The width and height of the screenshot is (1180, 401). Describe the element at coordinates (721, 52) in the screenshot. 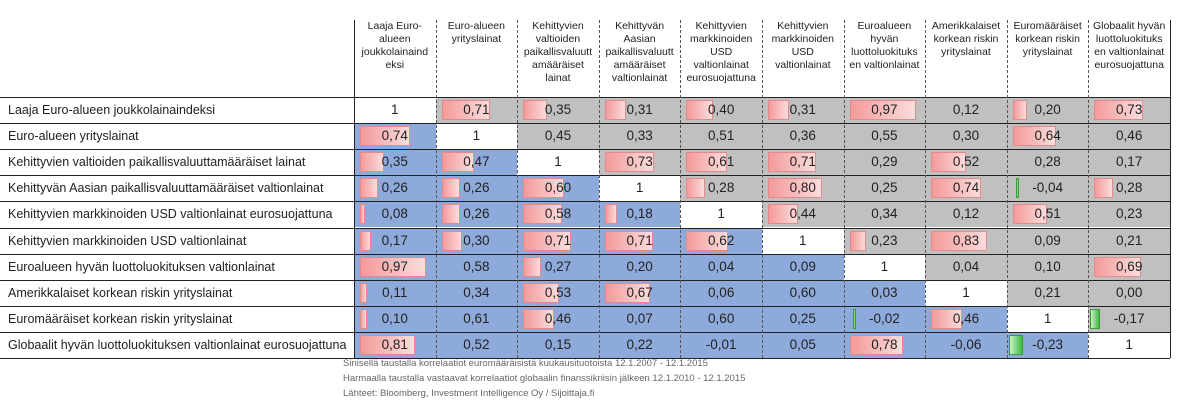

I see `column-header-line: USD` at that location.